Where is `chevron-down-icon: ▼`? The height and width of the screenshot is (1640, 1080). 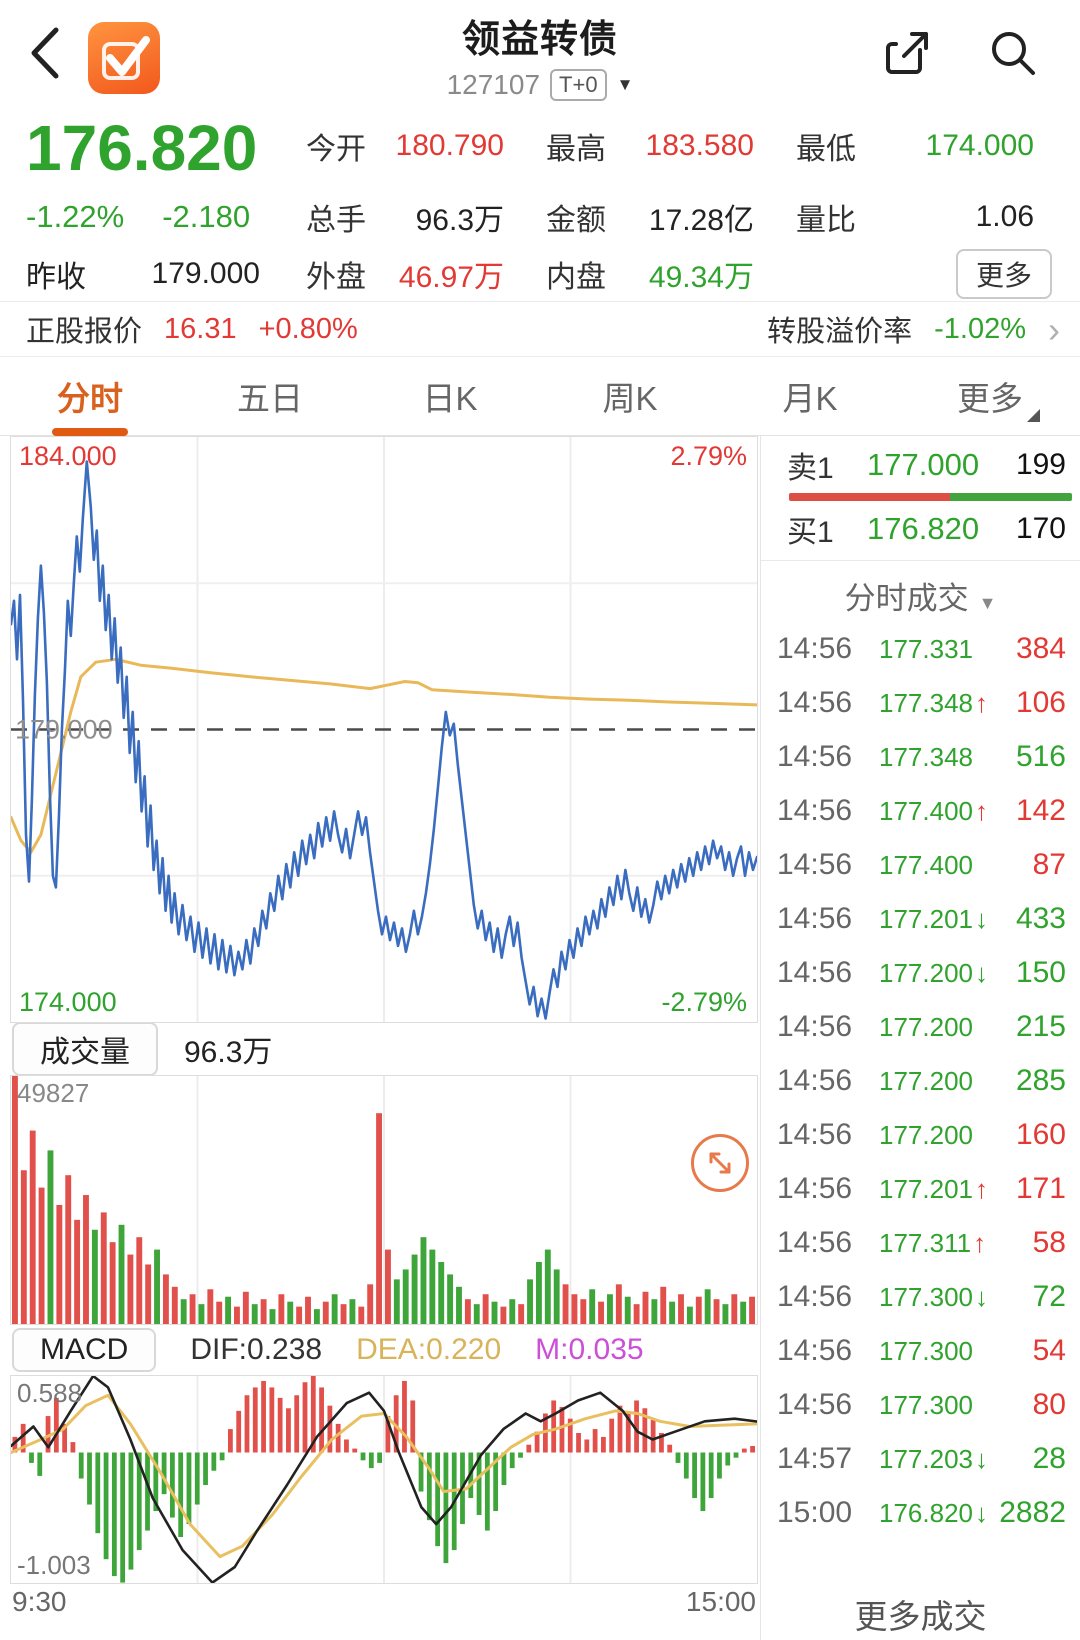
chevron-down-icon: ▼ is located at coordinates (625, 84).